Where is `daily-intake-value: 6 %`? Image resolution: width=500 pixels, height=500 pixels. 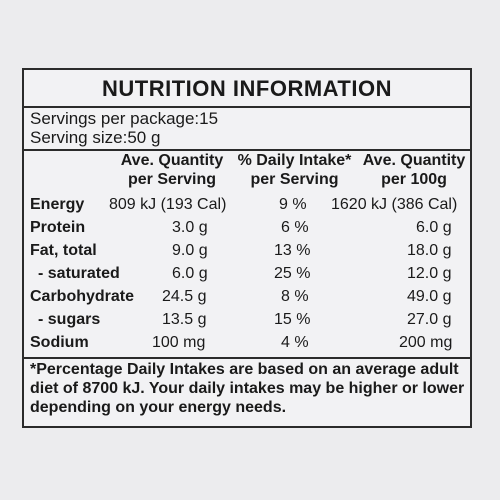 daily-intake-value: 6 % is located at coordinates (295, 227).